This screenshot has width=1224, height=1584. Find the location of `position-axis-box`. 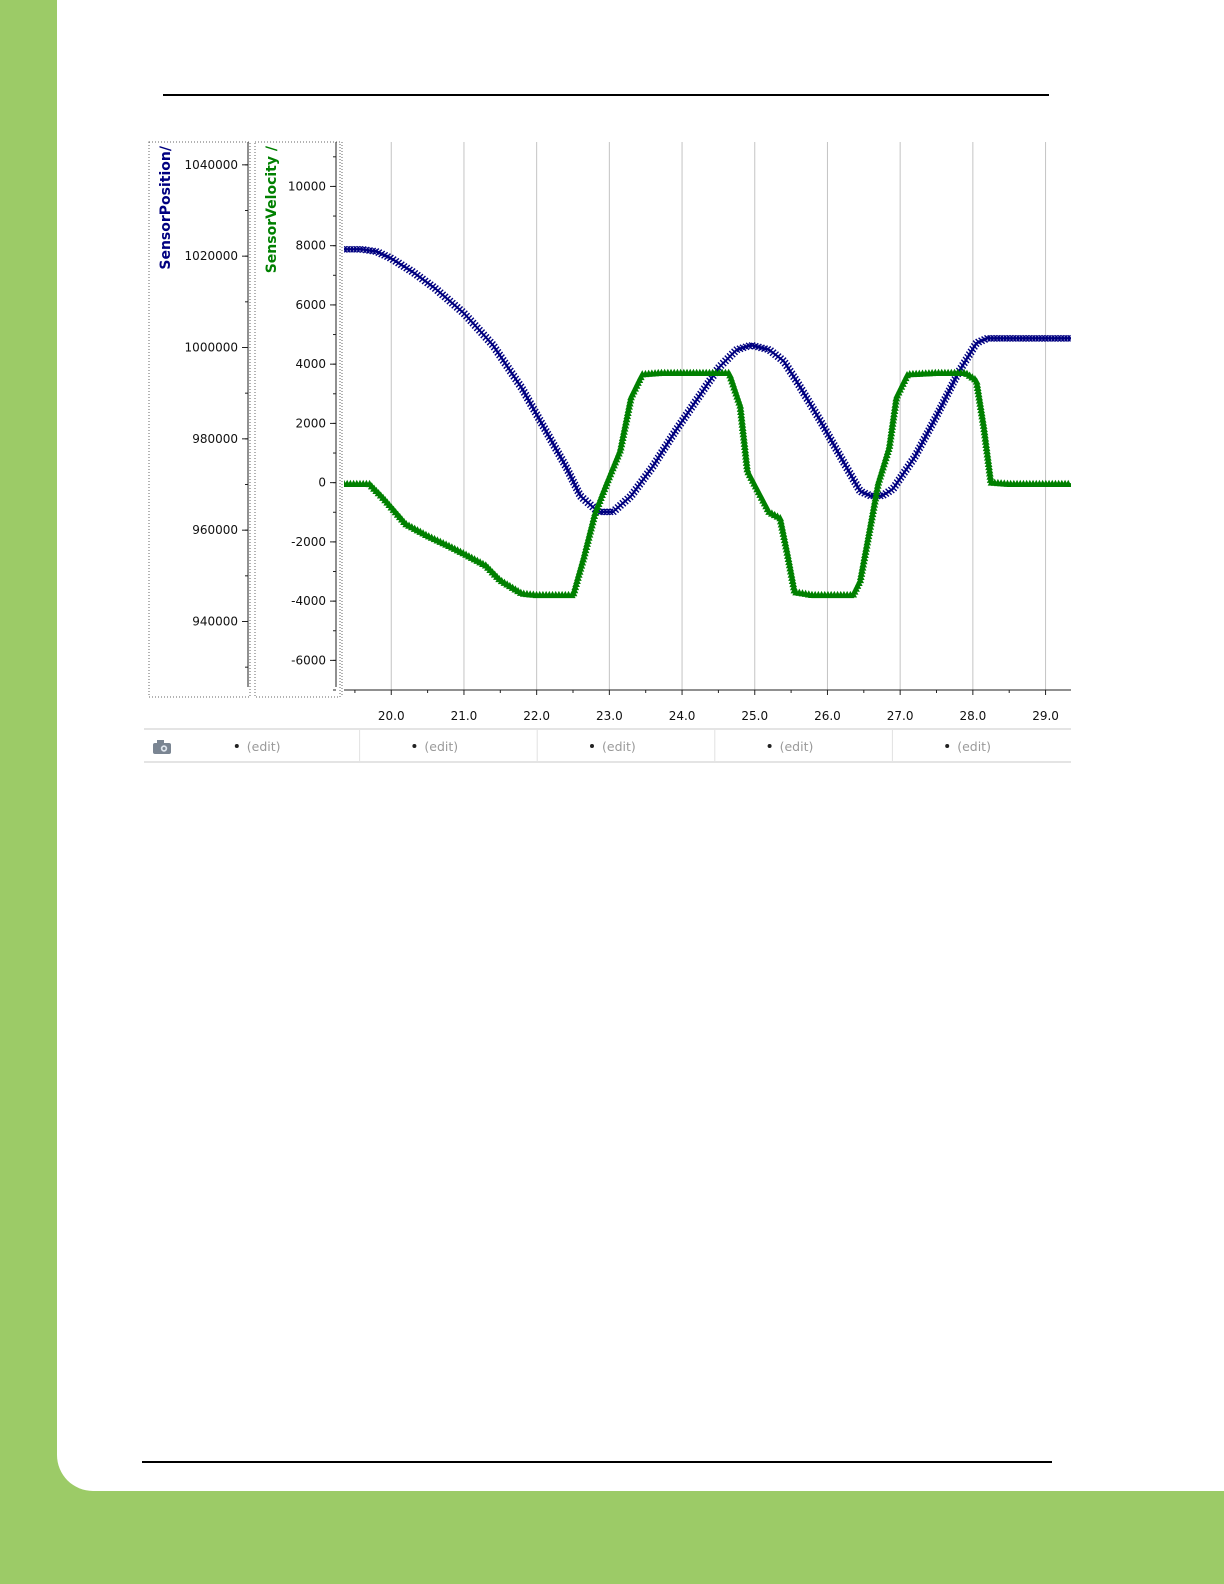

position-axis-box is located at coordinates (199, 419).